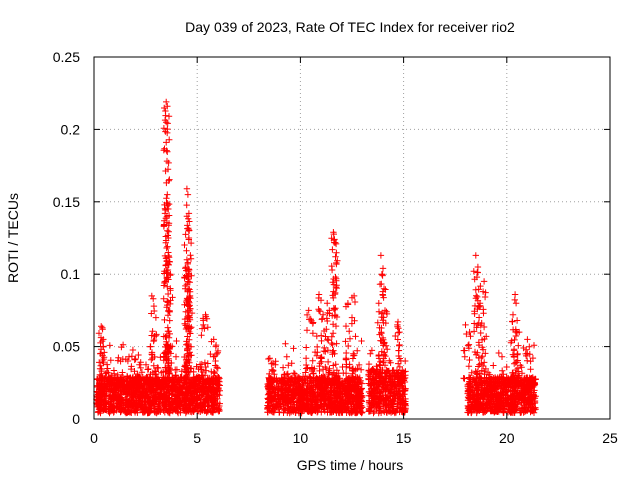  What do you see at coordinates (350, 465) in the screenshot?
I see `x-axis-label: GPS time / hours` at bounding box center [350, 465].